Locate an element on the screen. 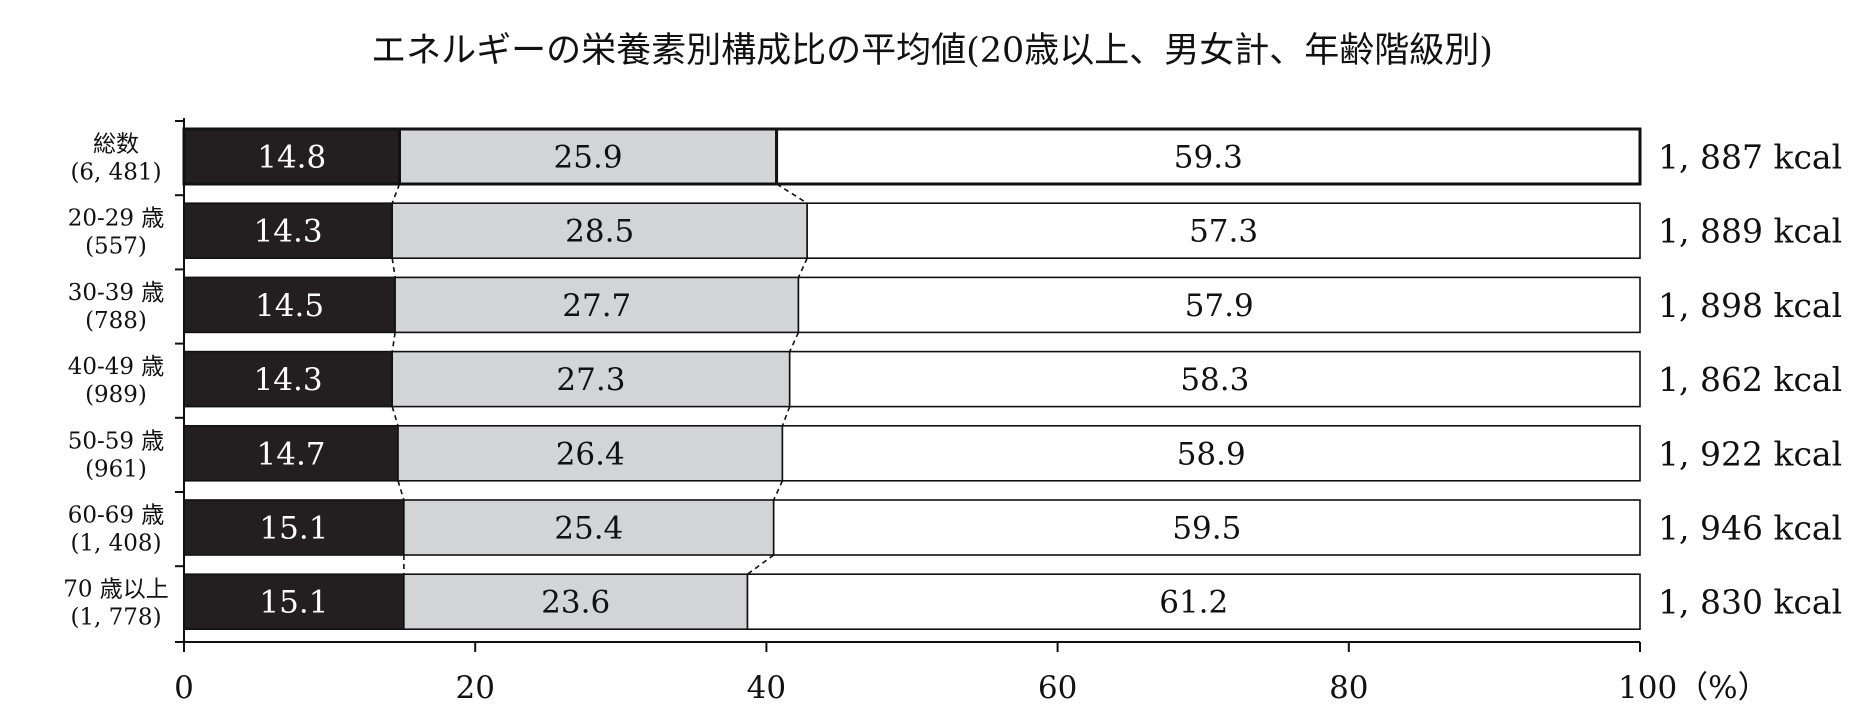  energy-kcal-label: 1, 830 kcal is located at coordinates (1750, 602).